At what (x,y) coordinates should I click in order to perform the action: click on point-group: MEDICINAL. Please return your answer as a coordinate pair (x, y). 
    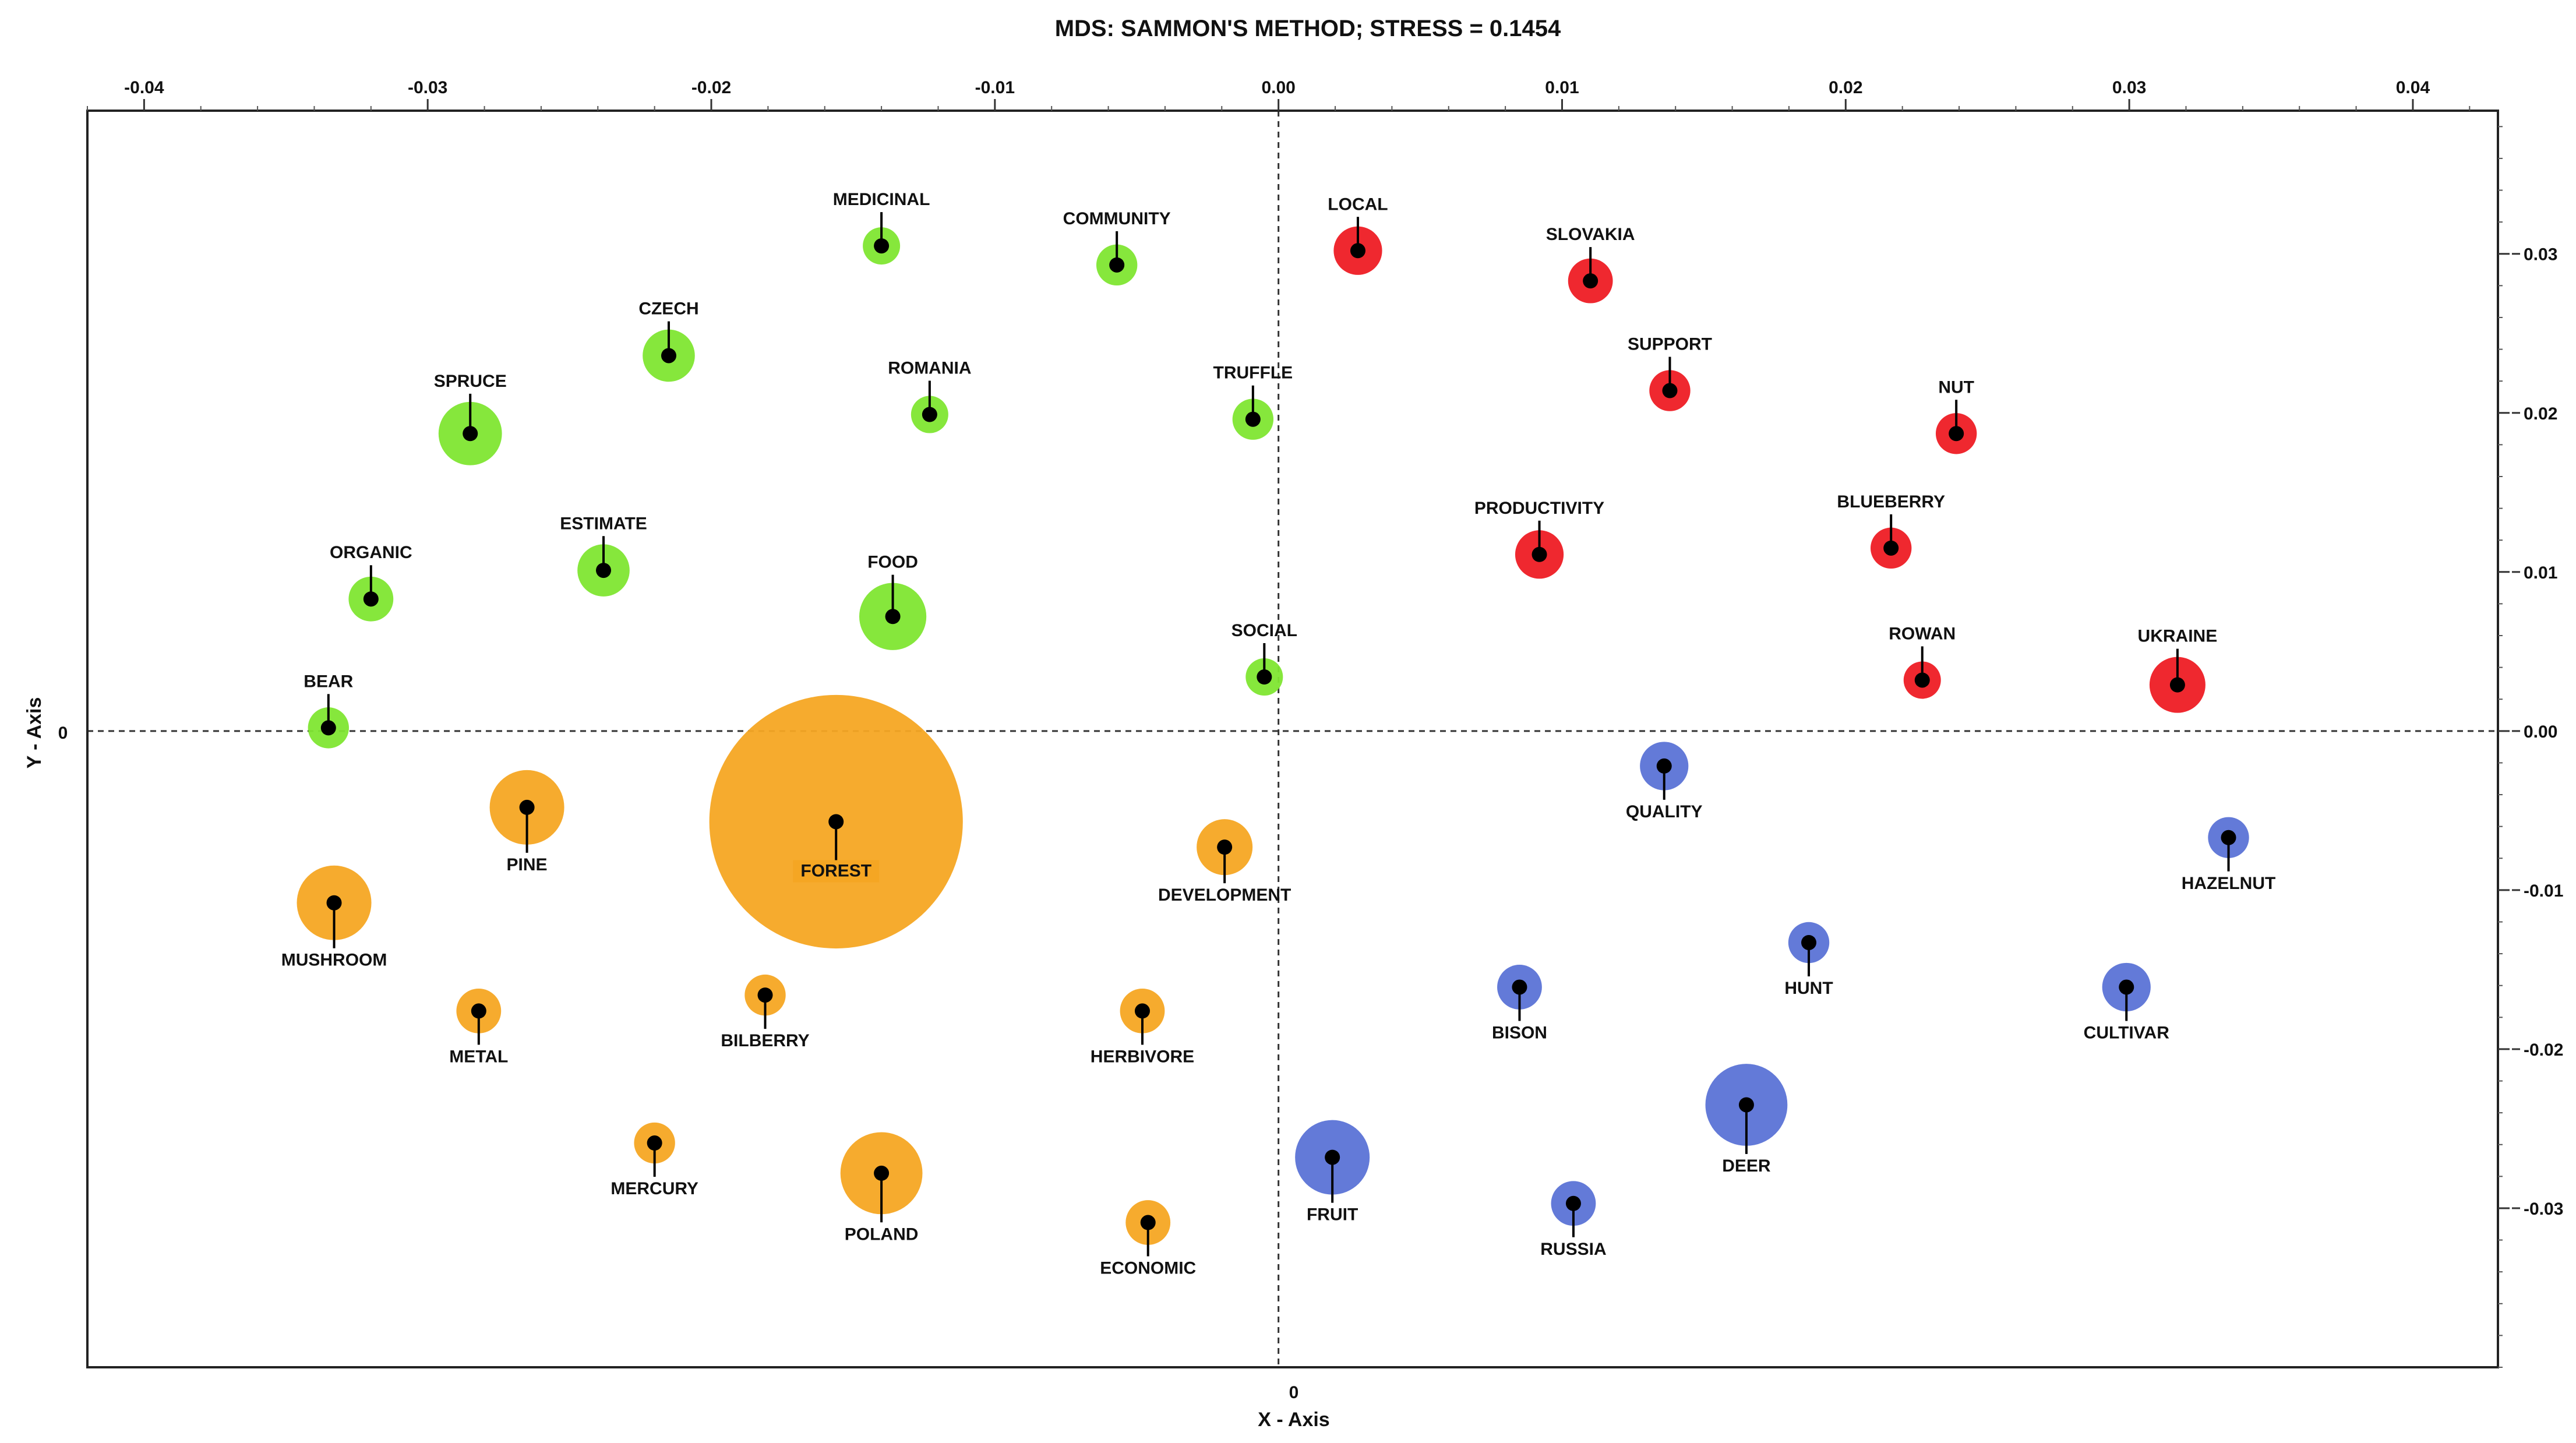
    Looking at the image, I should click on (882, 228).